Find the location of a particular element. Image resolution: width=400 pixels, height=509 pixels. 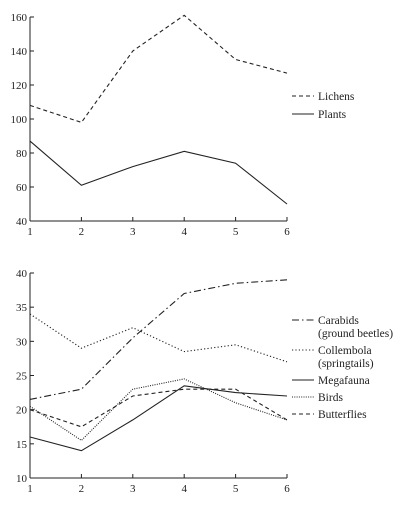

series-line-birds is located at coordinates (158, 410).